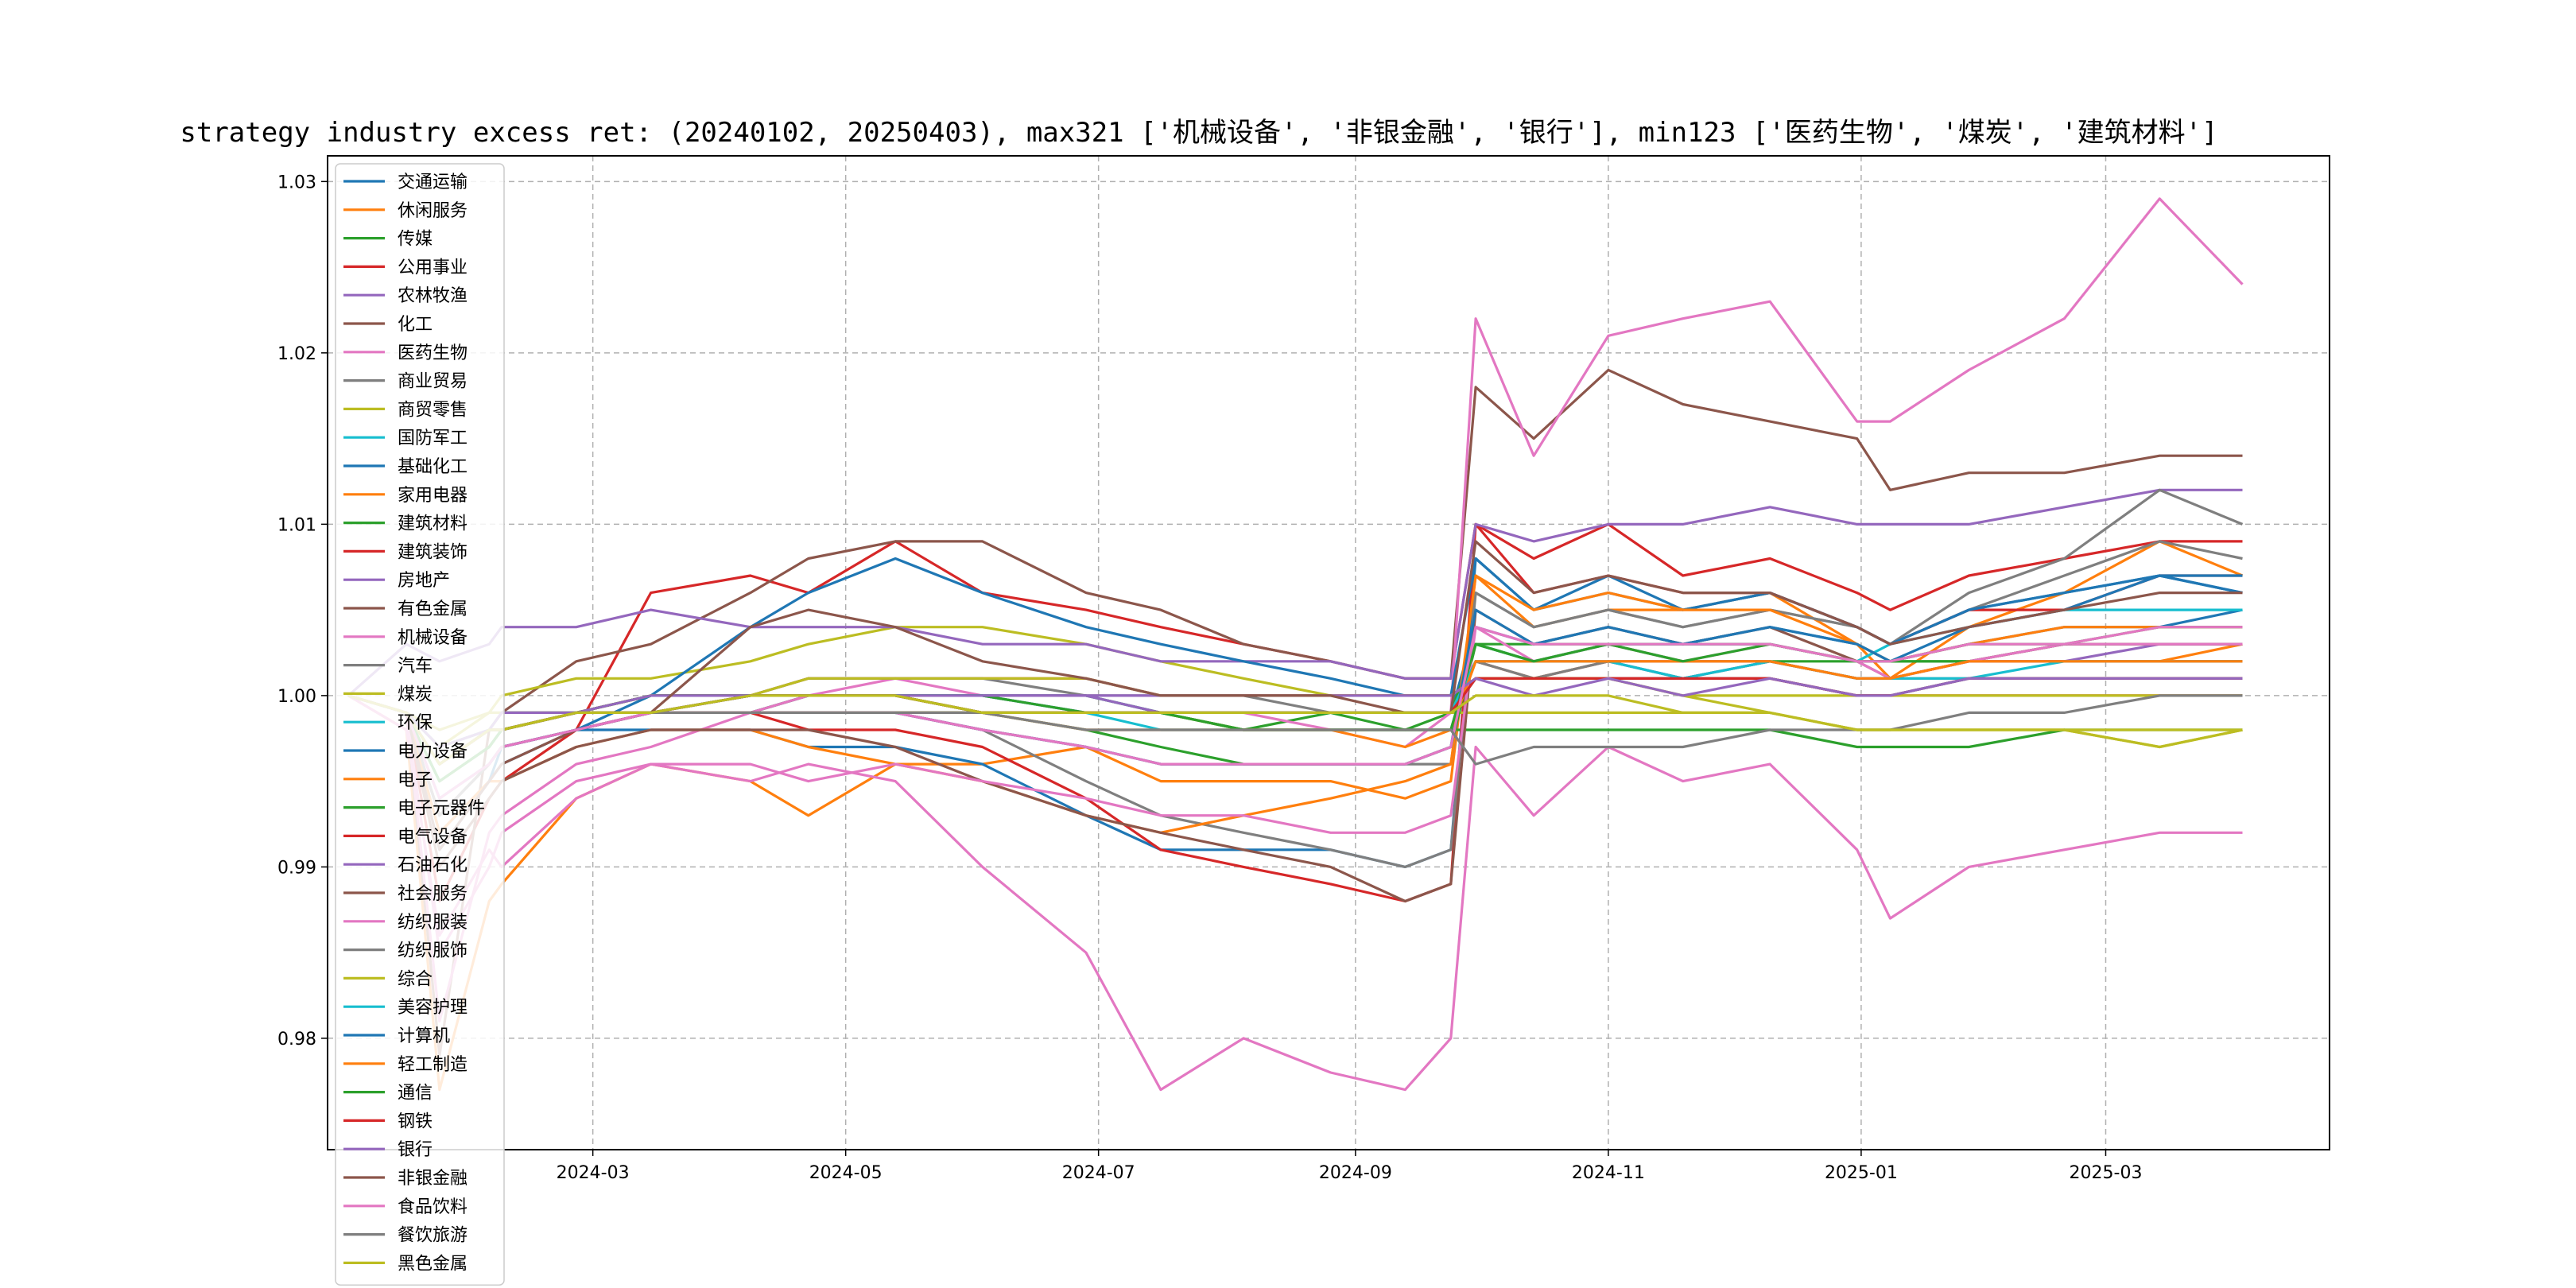 This screenshot has height=1288, width=2576. What do you see at coordinates (593, 1173) in the screenshot?
I see `x-tick-label: 2024-03` at bounding box center [593, 1173].